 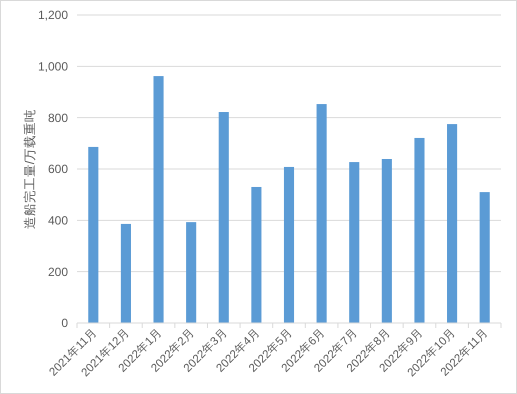 I want to click on y-tick-label: 1,000, so click(x=53, y=67).